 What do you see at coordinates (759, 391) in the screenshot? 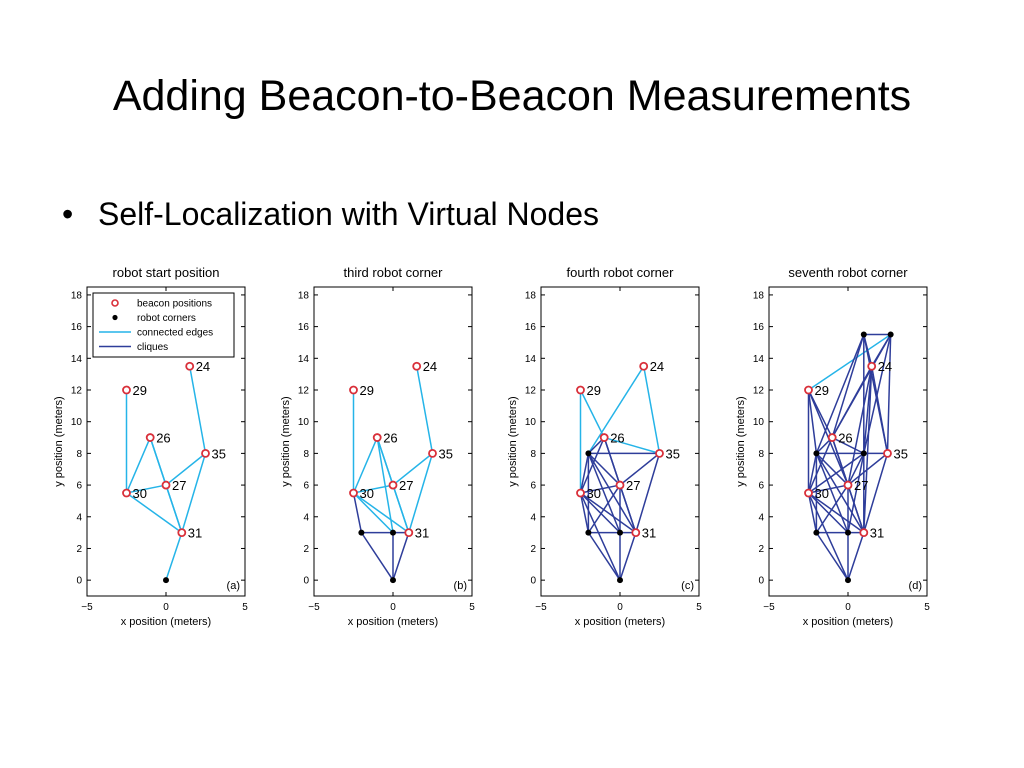
I see `y-tick-label: 12` at bounding box center [759, 391].